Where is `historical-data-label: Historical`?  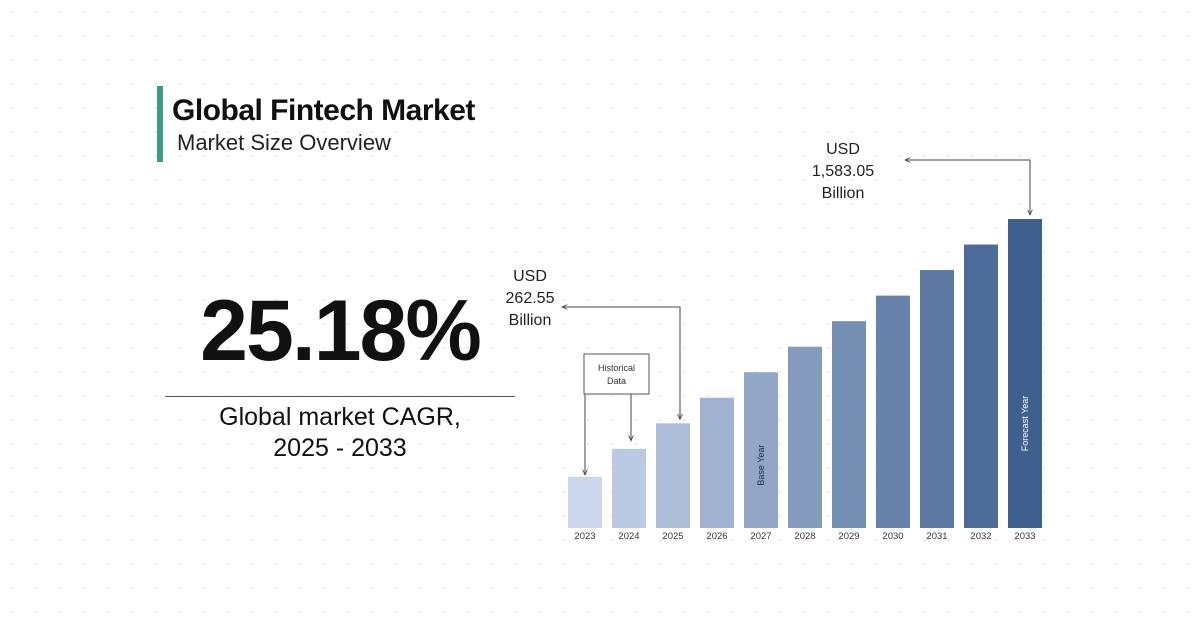 historical-data-label: Historical is located at coordinates (616, 368).